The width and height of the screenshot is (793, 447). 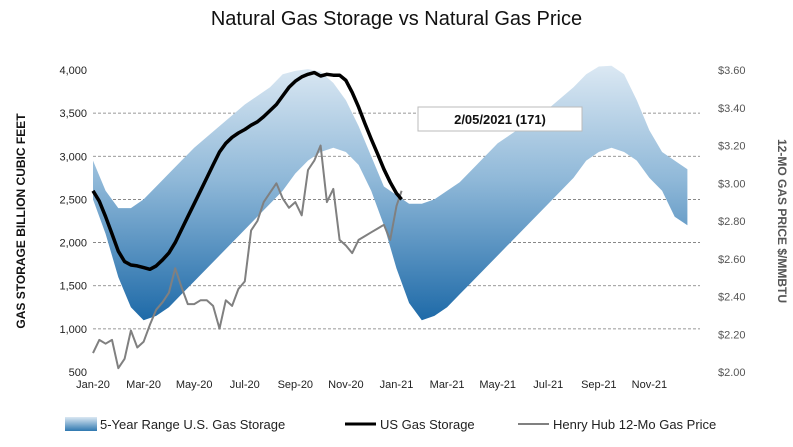 What do you see at coordinates (732, 71) in the screenshot?
I see `y2-tick-label: $3.60` at bounding box center [732, 71].